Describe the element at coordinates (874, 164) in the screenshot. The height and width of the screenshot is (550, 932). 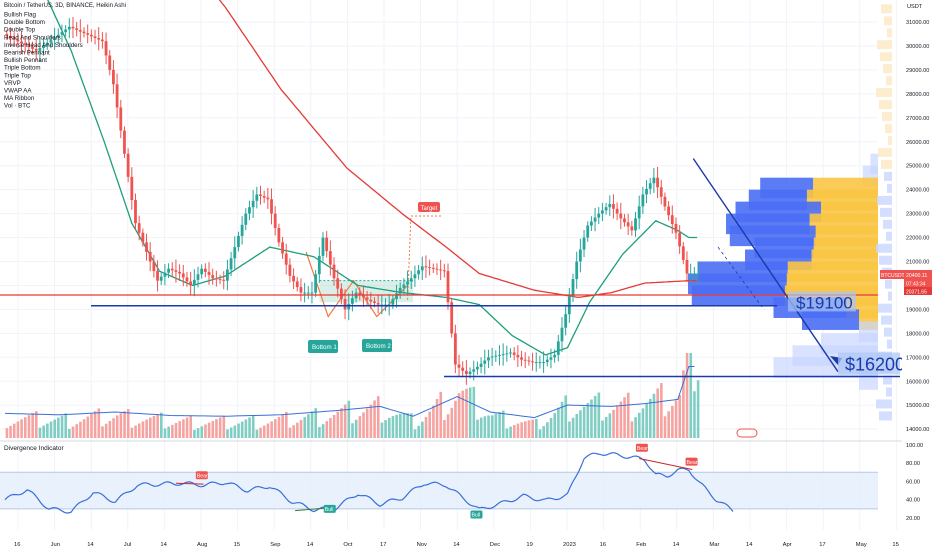
I see `vp-row-down` at that location.